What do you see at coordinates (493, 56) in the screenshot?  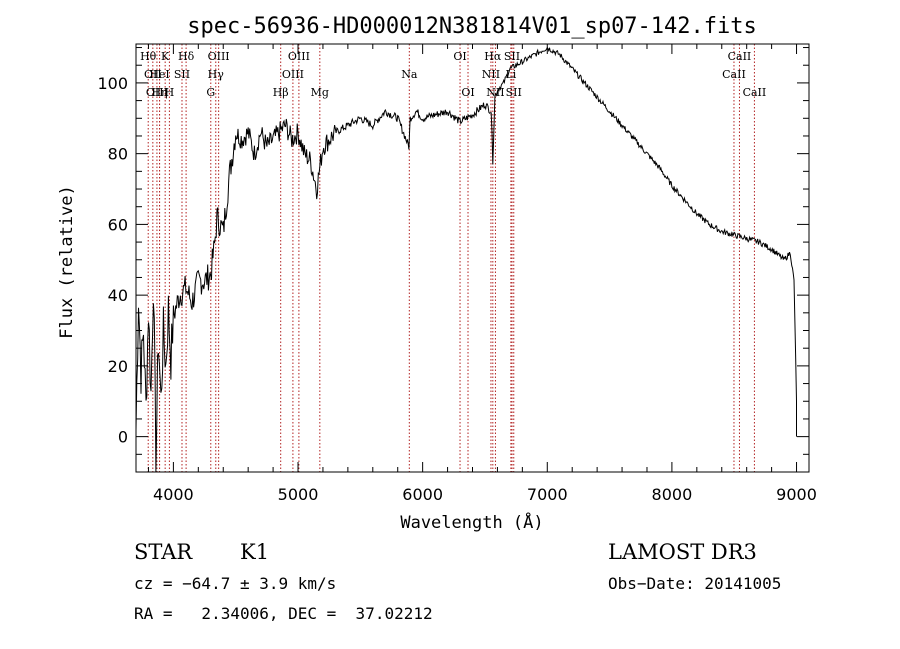 I see `line-marker-label: Hα` at bounding box center [493, 56].